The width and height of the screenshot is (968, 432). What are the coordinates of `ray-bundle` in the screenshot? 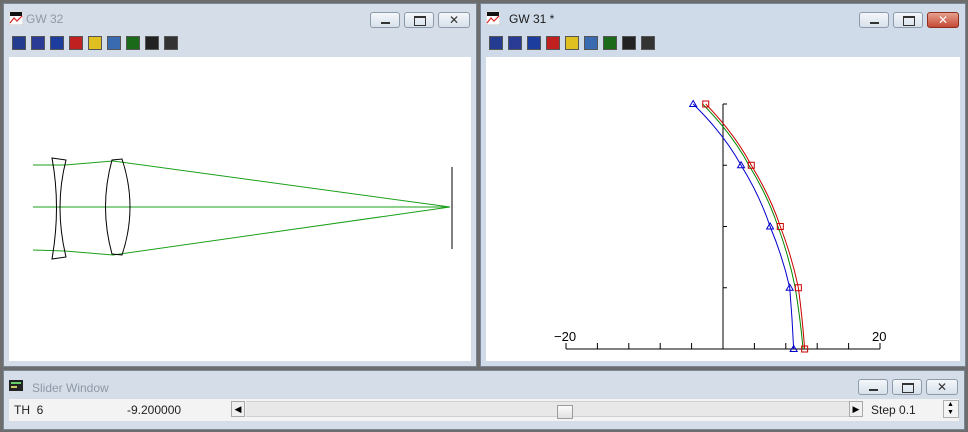 It's located at (241, 208).